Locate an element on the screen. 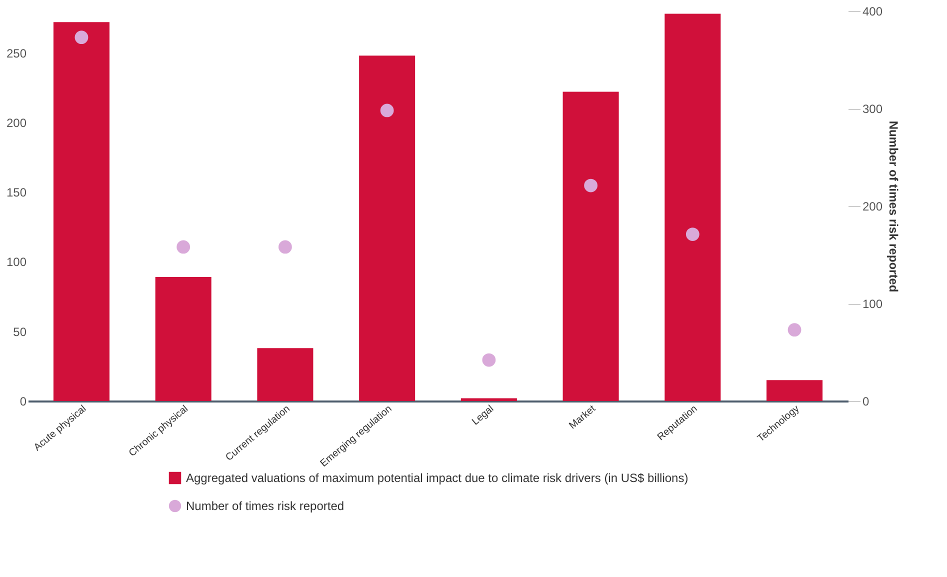 Image resolution: width=947 pixels, height=577 pixels. y2-tick-label: 300 is located at coordinates (872, 109).